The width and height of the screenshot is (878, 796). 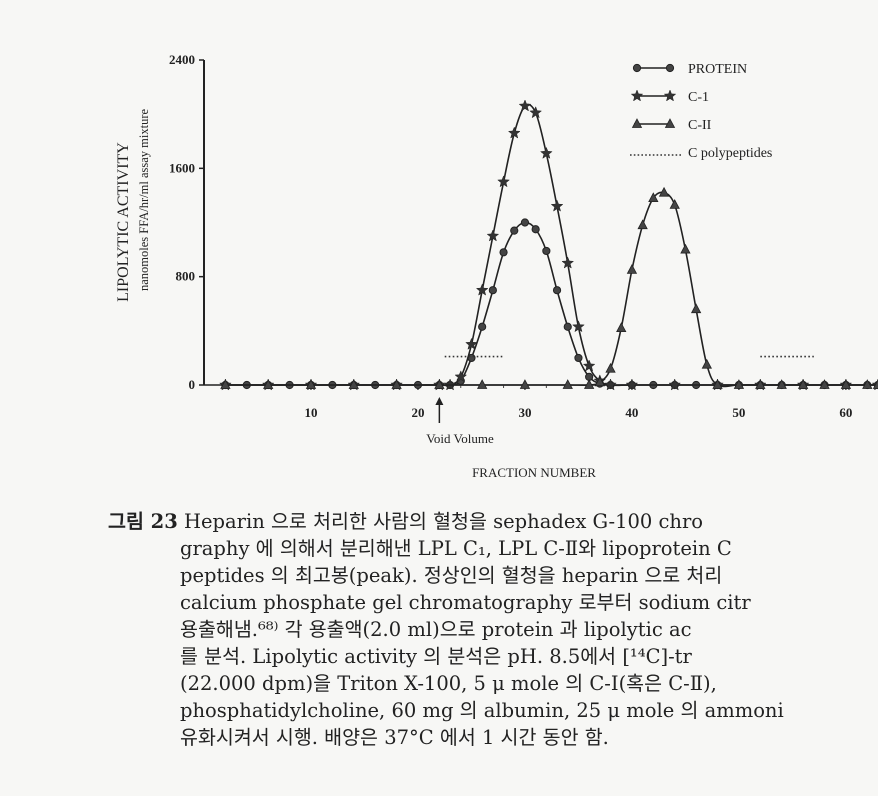 I want to click on x-tick-label: 30, so click(x=524, y=412).